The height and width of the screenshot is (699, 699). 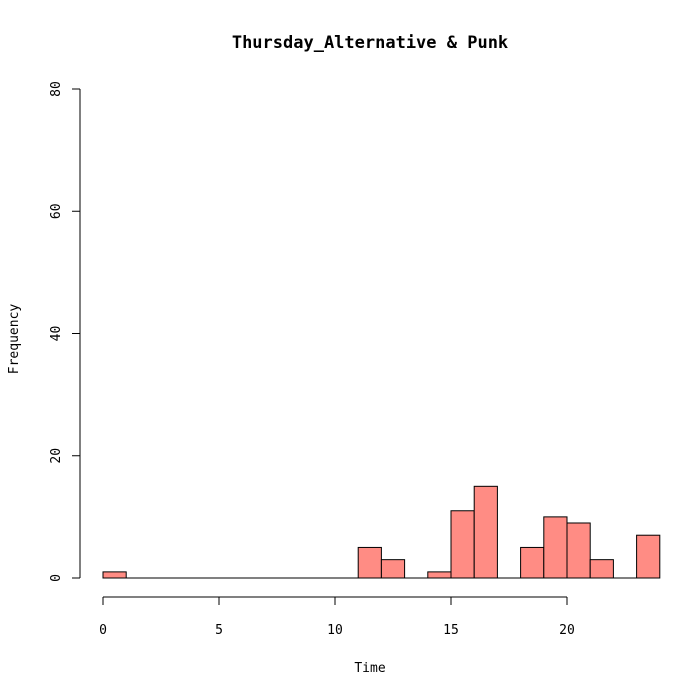 I want to click on x-tick-label: 15, so click(x=451, y=630).